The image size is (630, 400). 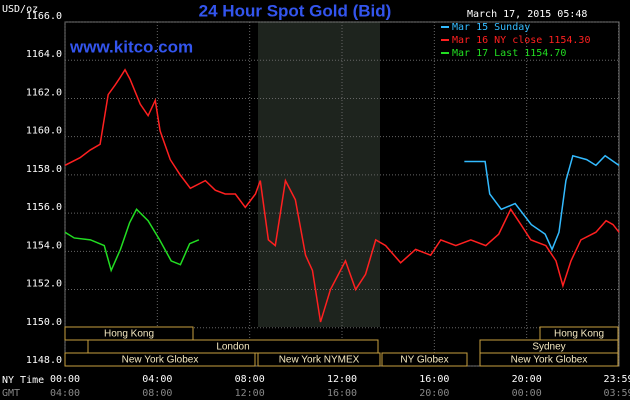 What do you see at coordinates (20, 9) in the screenshot?
I see `y-unit: USD/oz` at bounding box center [20, 9].